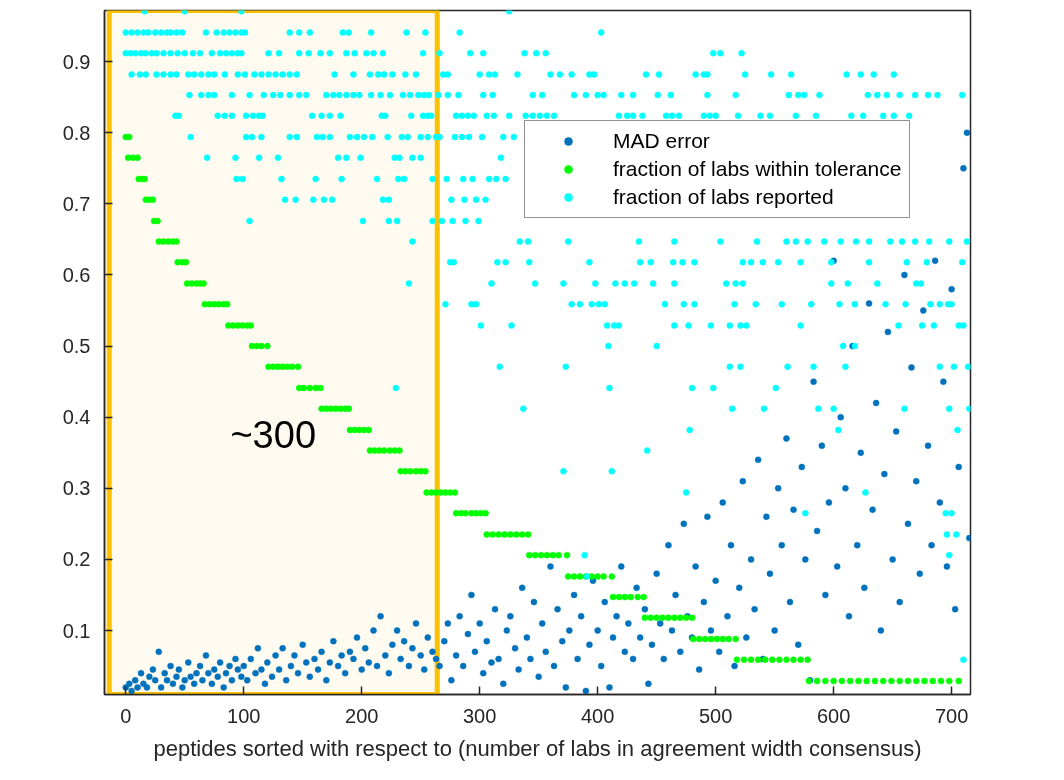 The height and width of the screenshot is (780, 1064). Describe the element at coordinates (951, 715) in the screenshot. I see `x-tick-label: 700` at that location.